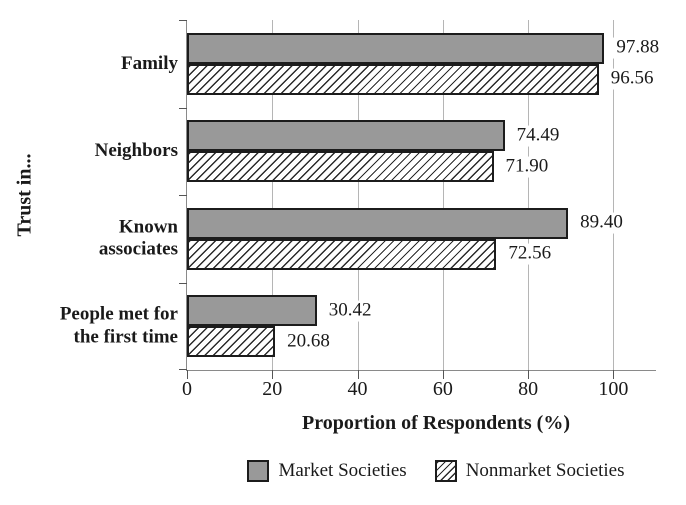 The image size is (686, 505). I want to click on category-label-line: People met for, so click(118, 314).